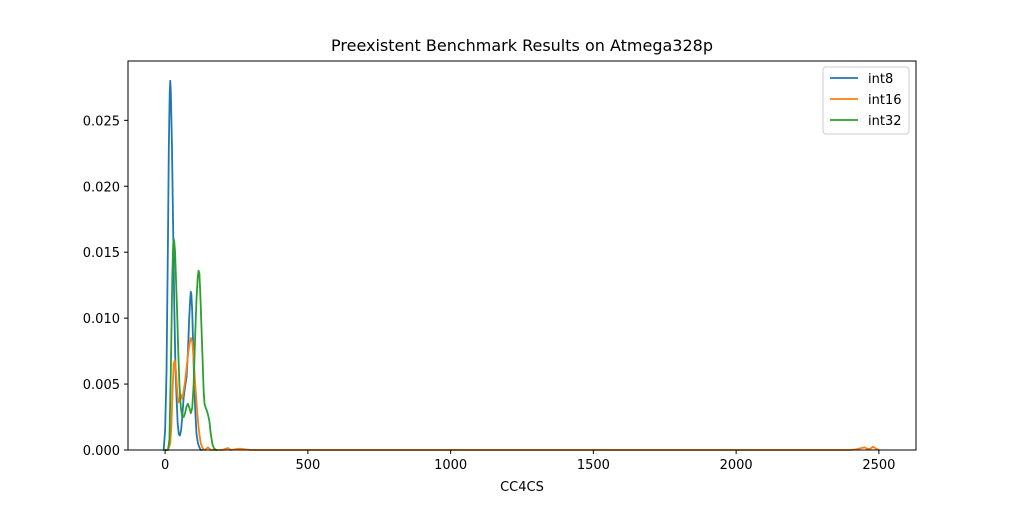  Describe the element at coordinates (528, 461) in the screenshot. I see `x-axis: 0 500 1000 1500 2000 2500` at that location.